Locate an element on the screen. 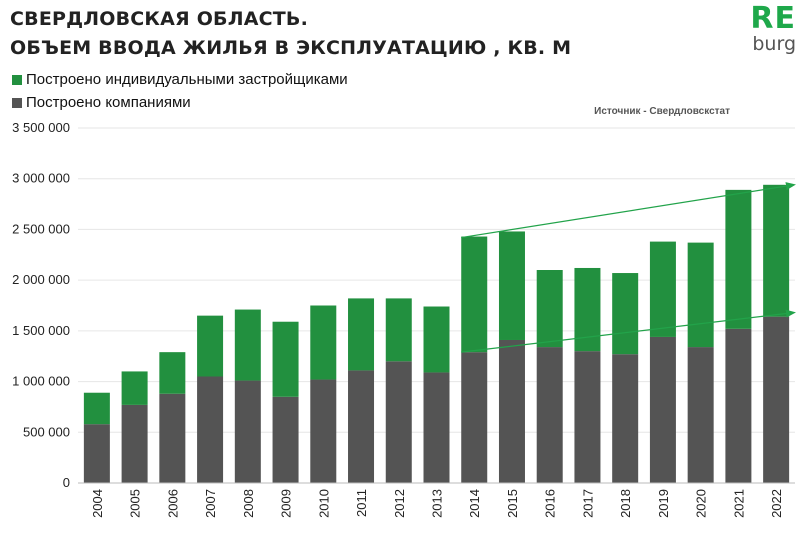 The height and width of the screenshot is (533, 800). source-note: Источник - Свердловскстат is located at coordinates (662, 111).